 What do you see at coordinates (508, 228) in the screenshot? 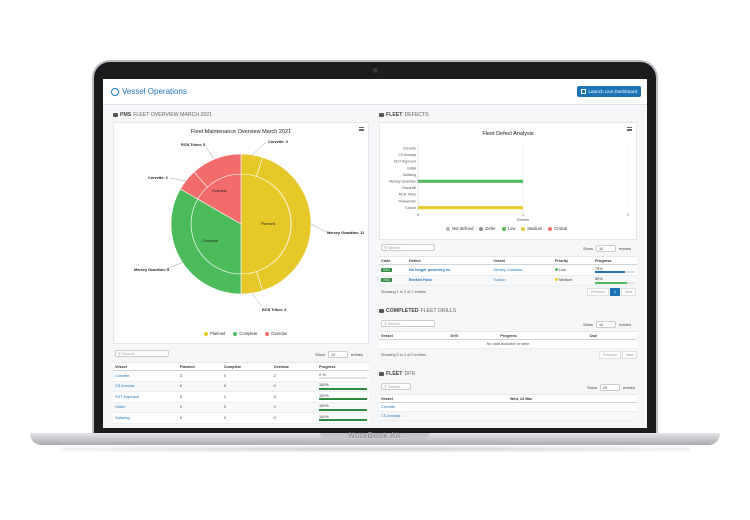
I see `legend-item-low: Low` at bounding box center [508, 228].